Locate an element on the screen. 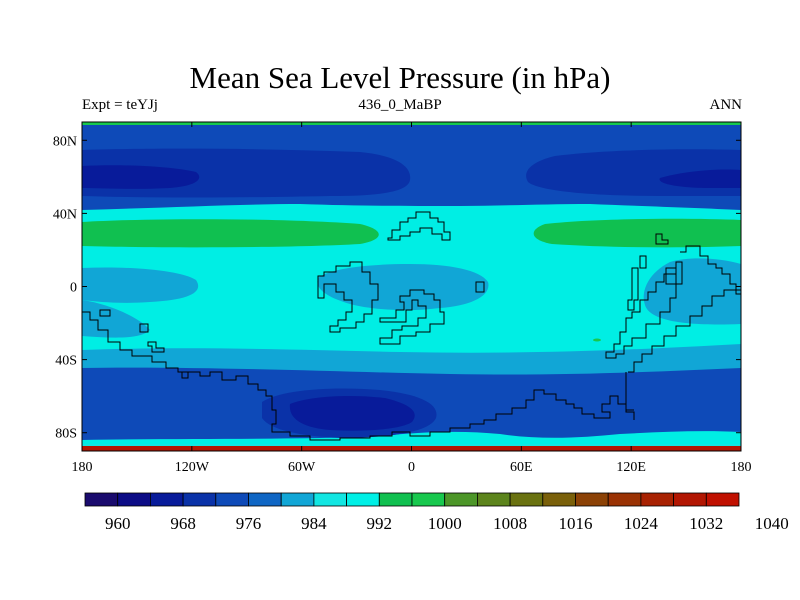  colorbar-label: 1040 is located at coordinates (772, 523).